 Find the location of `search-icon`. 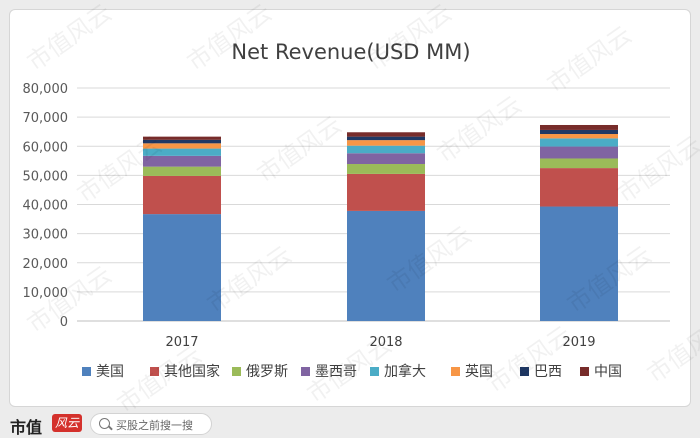

search-icon is located at coordinates (104, 423).